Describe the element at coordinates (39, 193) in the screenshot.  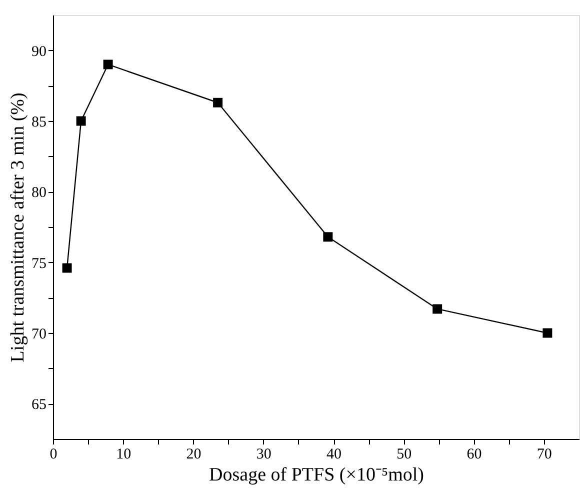
I see `y-tick-label: 80` at that location.